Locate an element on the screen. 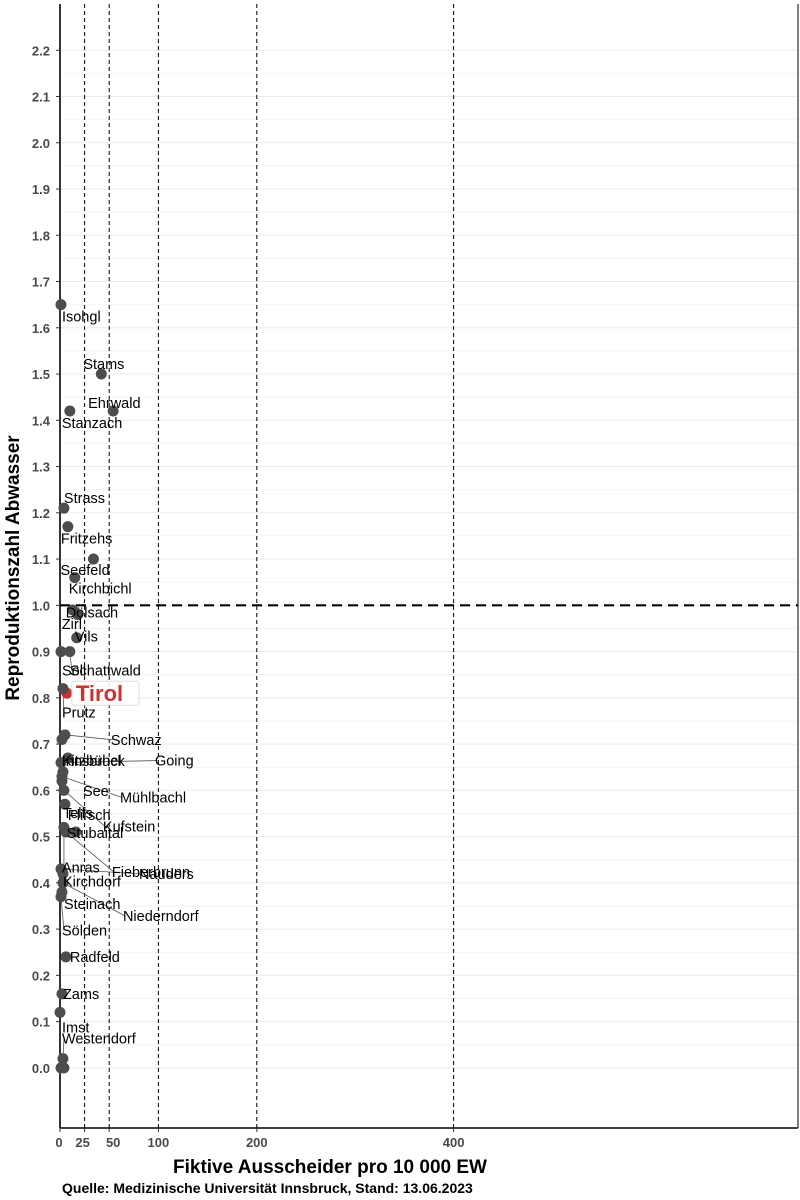 The image size is (800, 1200). label-leader-lines is located at coordinates (108, 847).